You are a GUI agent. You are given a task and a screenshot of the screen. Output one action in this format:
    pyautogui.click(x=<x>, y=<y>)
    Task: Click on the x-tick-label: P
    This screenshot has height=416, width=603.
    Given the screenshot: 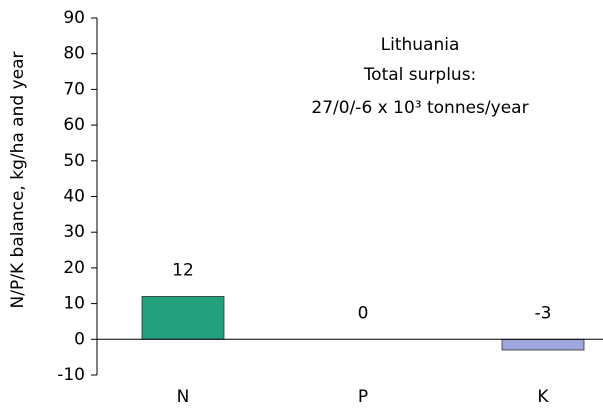 What is the action you would take?
    pyautogui.click(x=363, y=397)
    